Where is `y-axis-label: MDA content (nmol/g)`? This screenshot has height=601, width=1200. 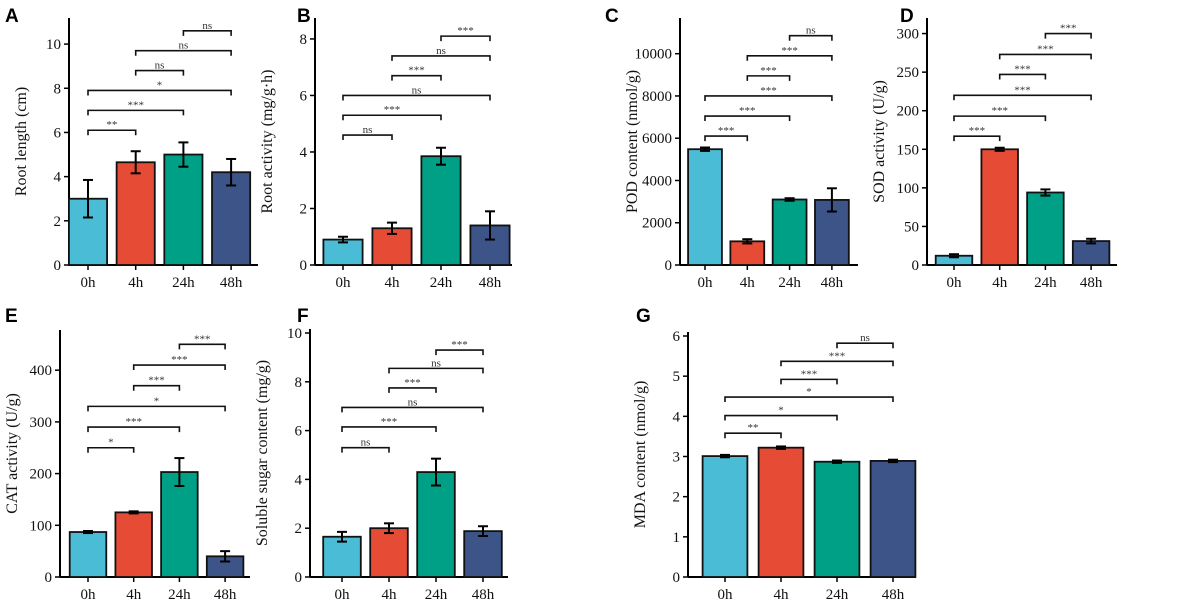
y-axis-label: MDA content (nmol/g) is located at coordinates (640, 455).